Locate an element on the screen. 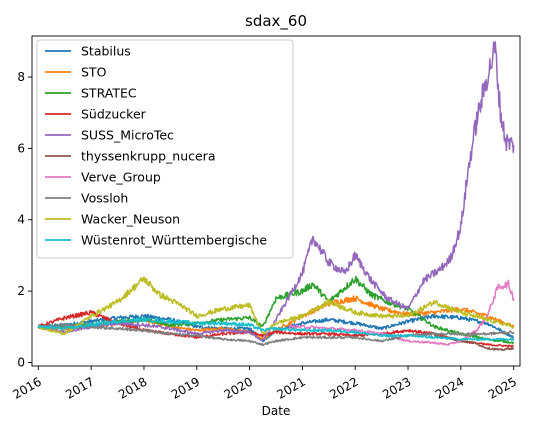  x-tick-label: 2025 is located at coordinates (502, 387).